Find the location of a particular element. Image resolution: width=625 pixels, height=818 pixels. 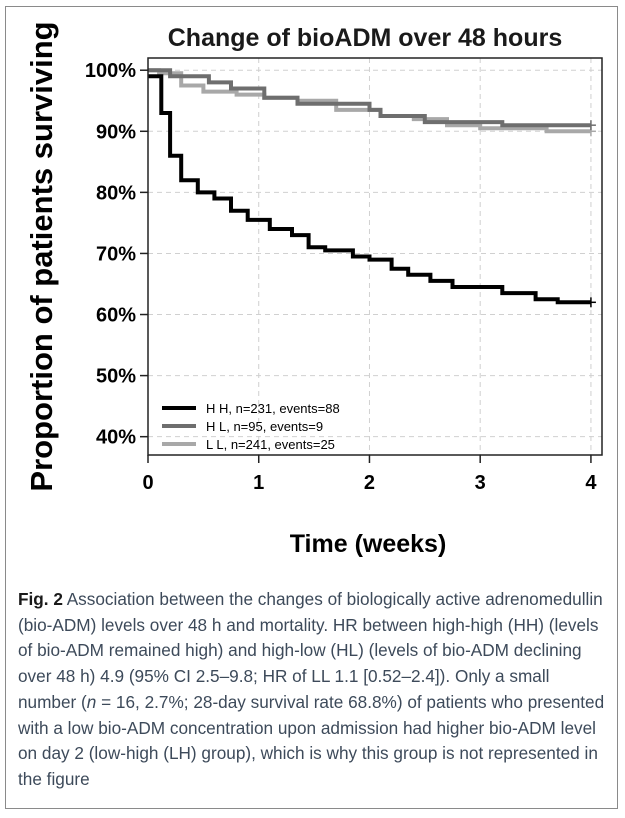

caption-label: Fig. 2 is located at coordinates (40, 599).